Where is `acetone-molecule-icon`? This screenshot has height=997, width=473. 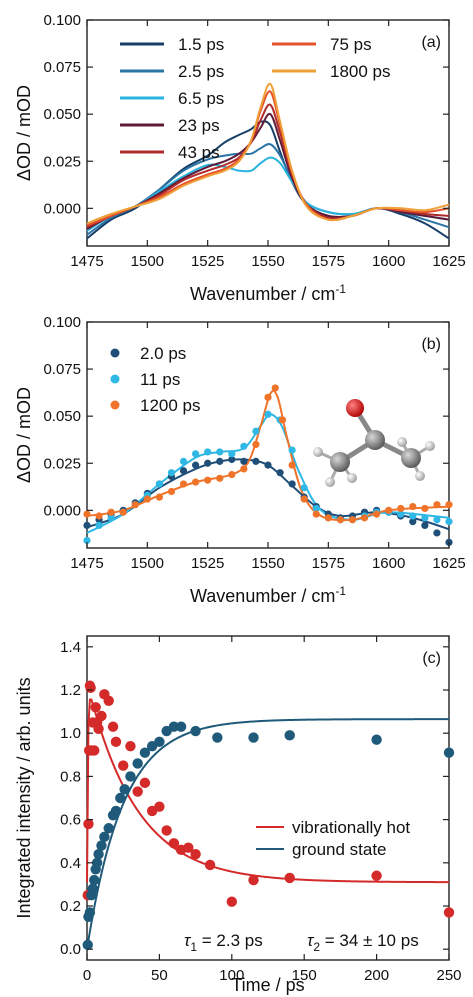
acetone-molecule-icon is located at coordinates (374, 443).